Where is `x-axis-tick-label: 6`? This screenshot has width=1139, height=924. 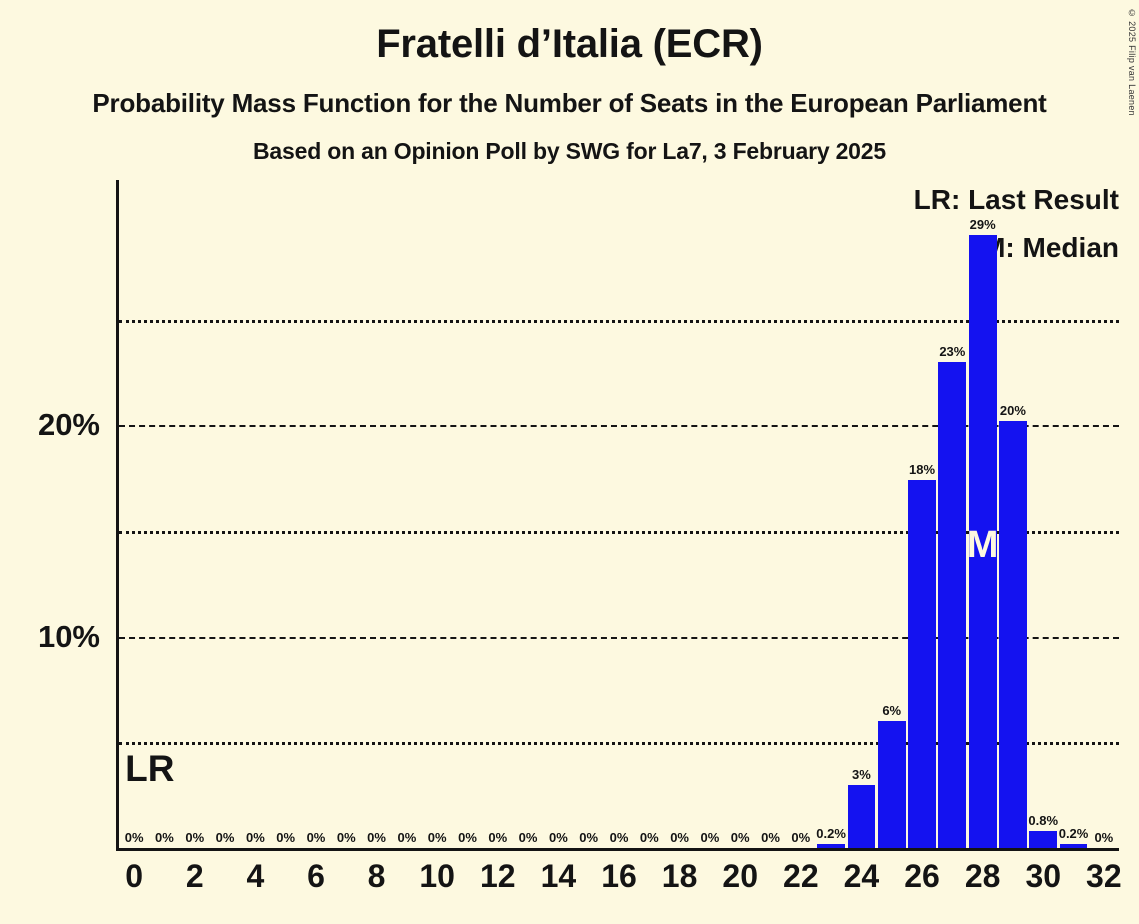
x-axis-tick-label: 6 is located at coordinates (316, 876).